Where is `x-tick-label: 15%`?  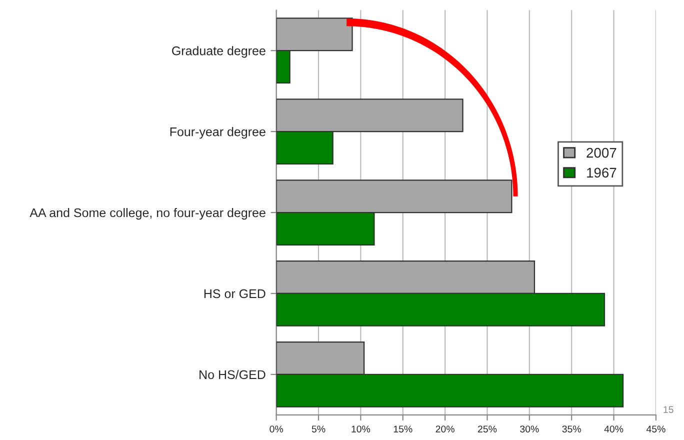 x-tick-label: 15% is located at coordinates (403, 429).